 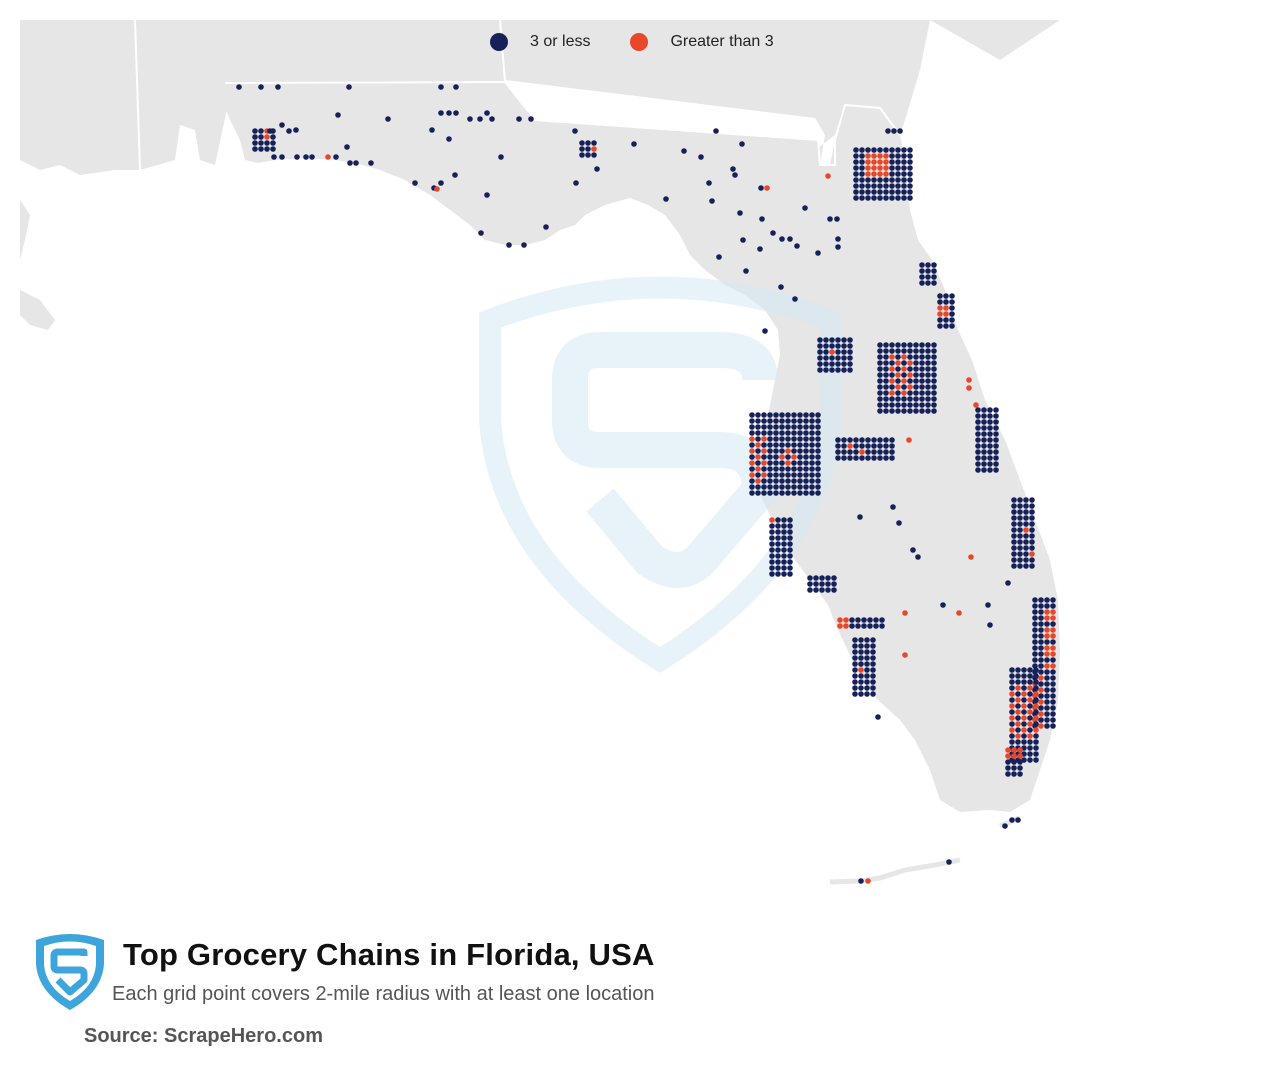 I want to click on scrapehero-shield-icon, so click(x=70, y=972).